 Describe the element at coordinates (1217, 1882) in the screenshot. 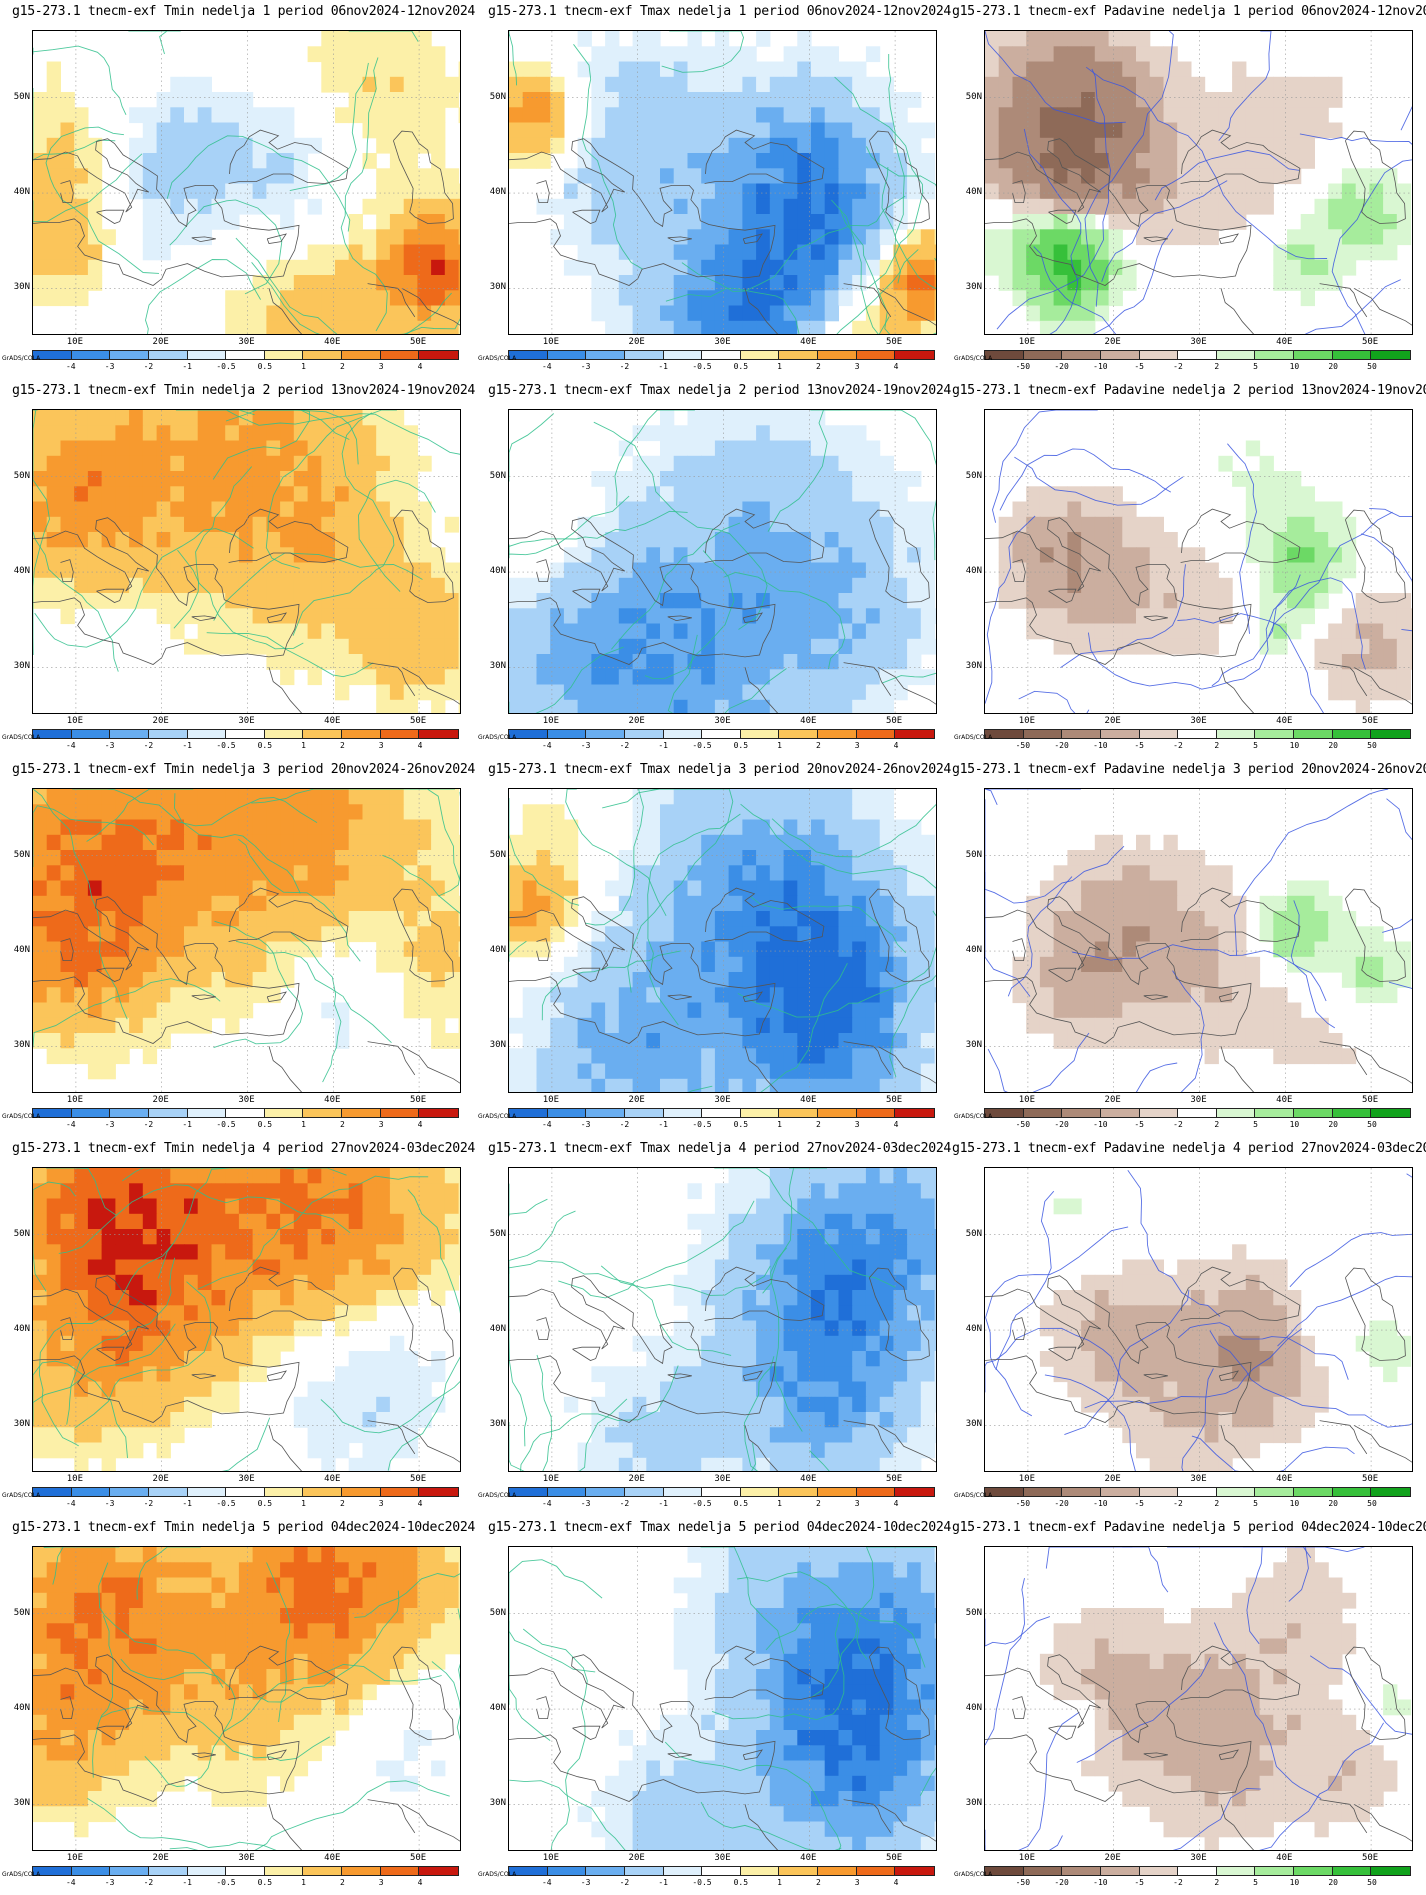

I see `colorbar-label: 2` at that location.